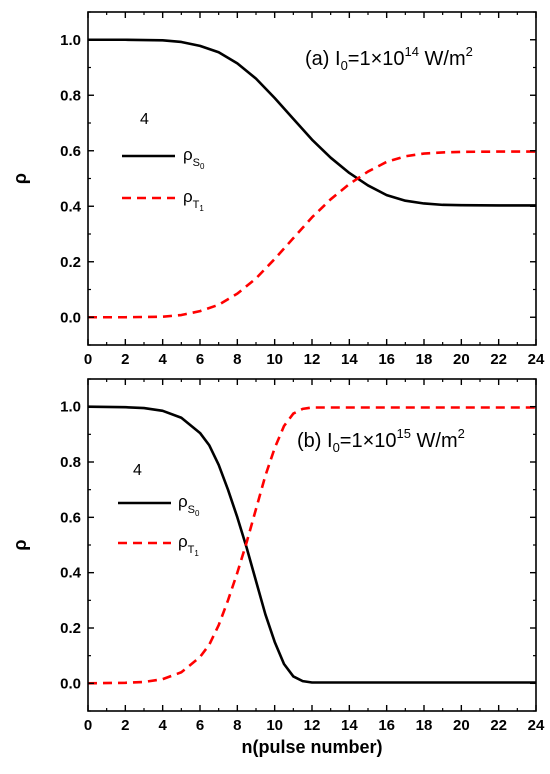  What do you see at coordinates (404, 433) in the screenshot?
I see `annotation-exp: 15` at bounding box center [404, 433].